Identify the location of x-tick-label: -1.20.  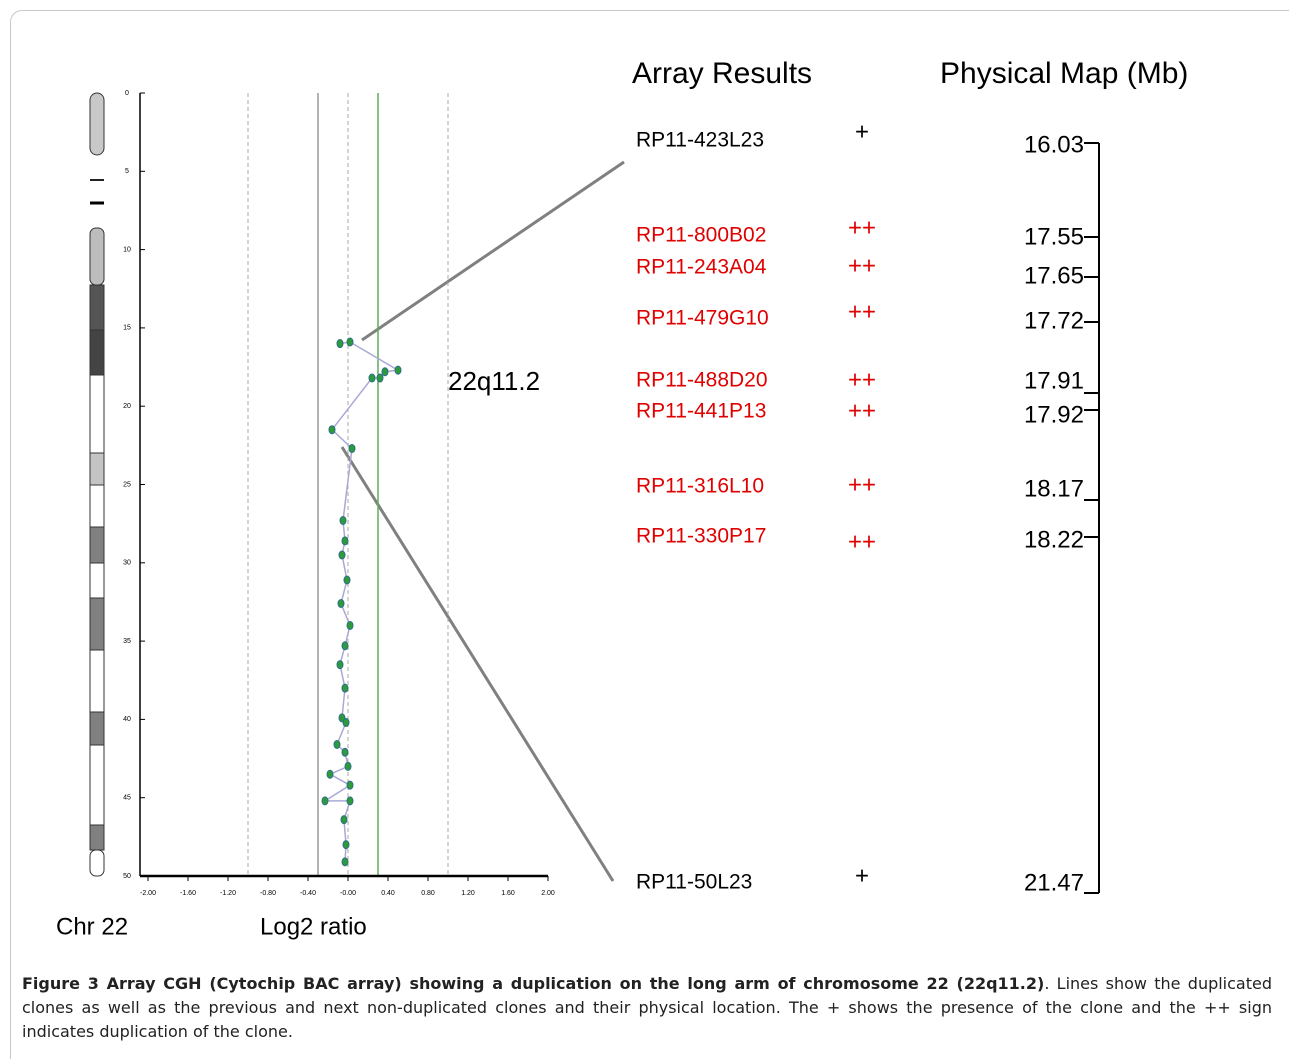
(228, 893).